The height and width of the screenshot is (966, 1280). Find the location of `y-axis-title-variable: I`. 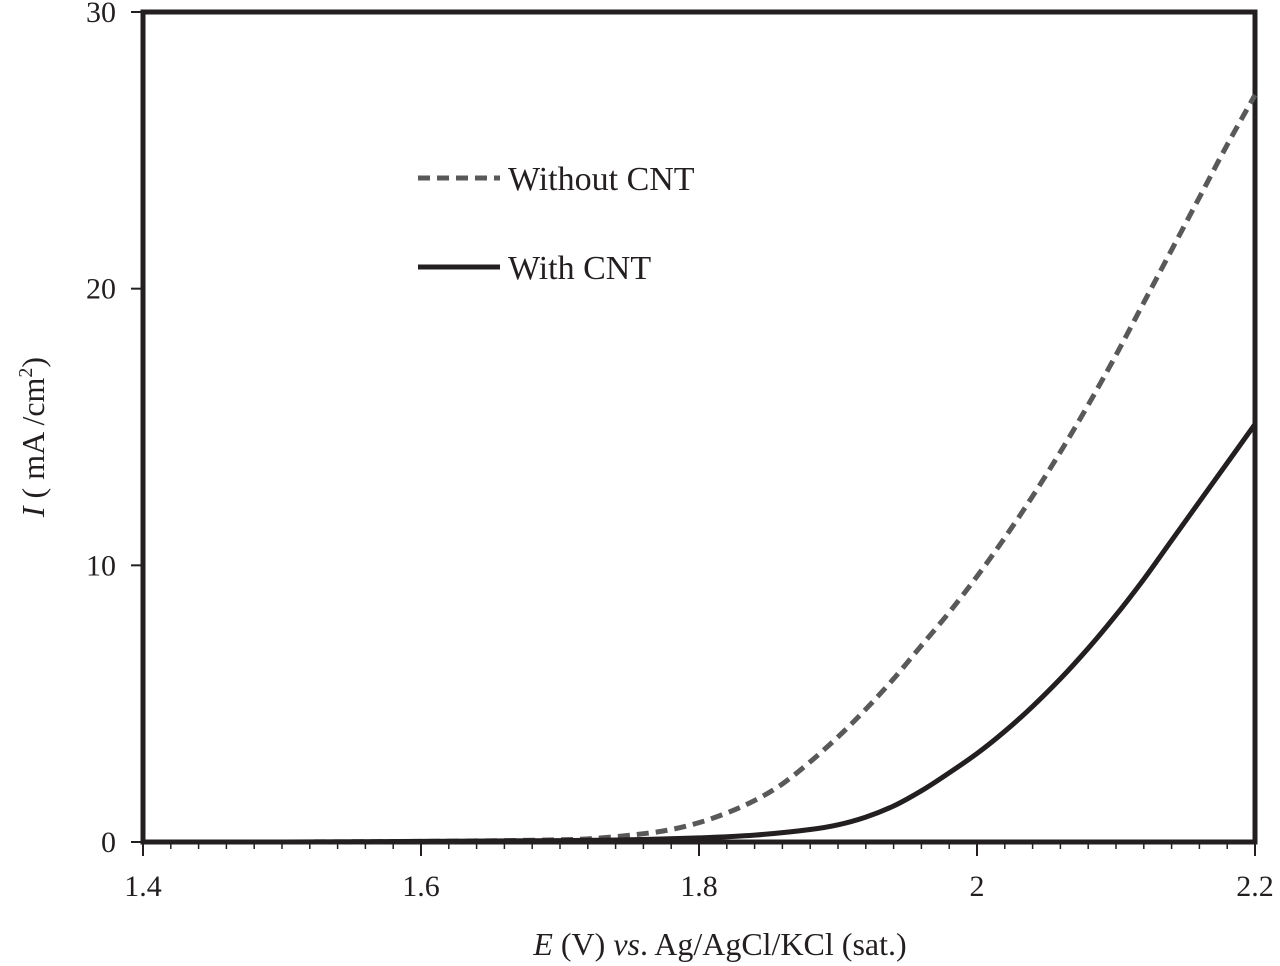

y-axis-title-variable: I is located at coordinates (33, 511).